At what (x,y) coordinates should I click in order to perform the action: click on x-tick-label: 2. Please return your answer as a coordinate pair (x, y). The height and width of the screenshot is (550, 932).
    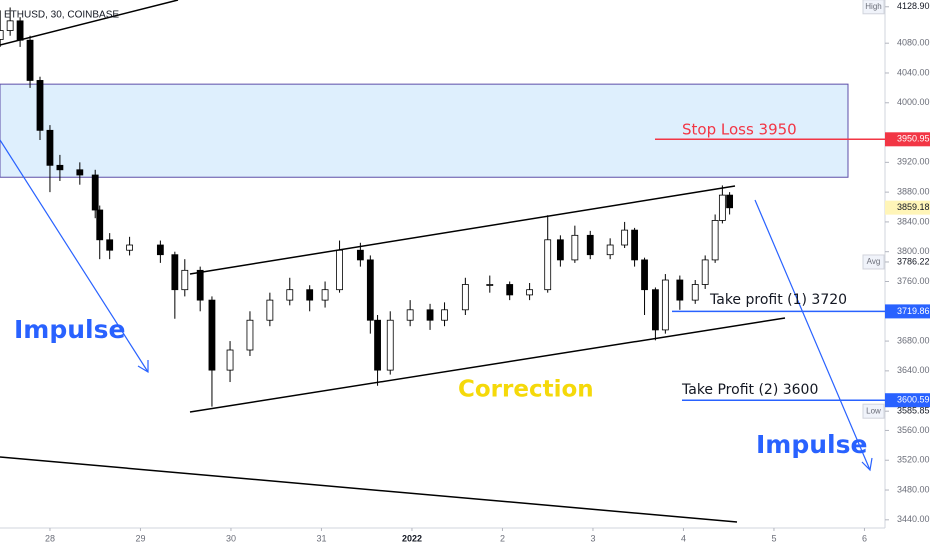
    Looking at the image, I should click on (502, 538).